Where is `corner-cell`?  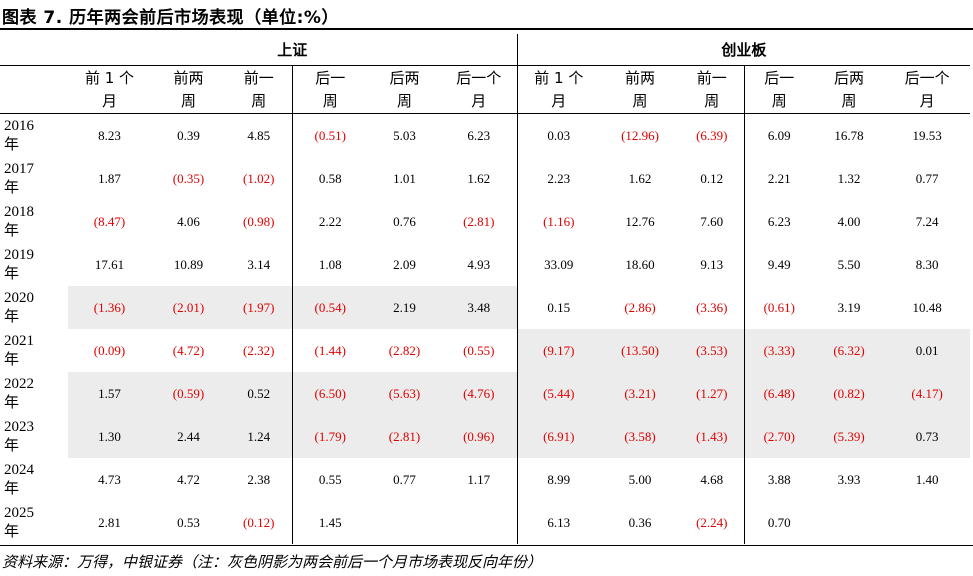
corner-cell is located at coordinates (34, 50).